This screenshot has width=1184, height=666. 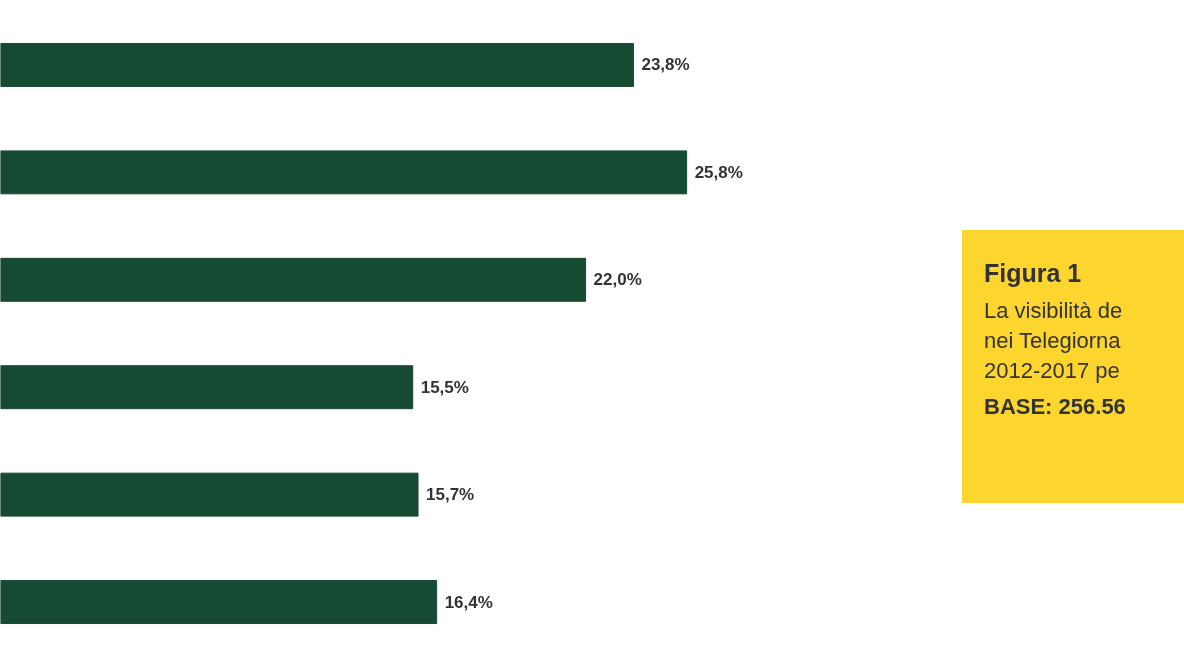 What do you see at coordinates (1033, 273) in the screenshot?
I see `text: Figura 1` at bounding box center [1033, 273].